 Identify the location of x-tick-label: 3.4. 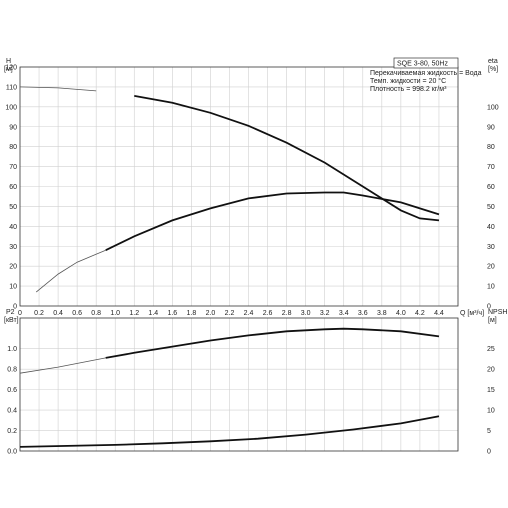
(344, 313).